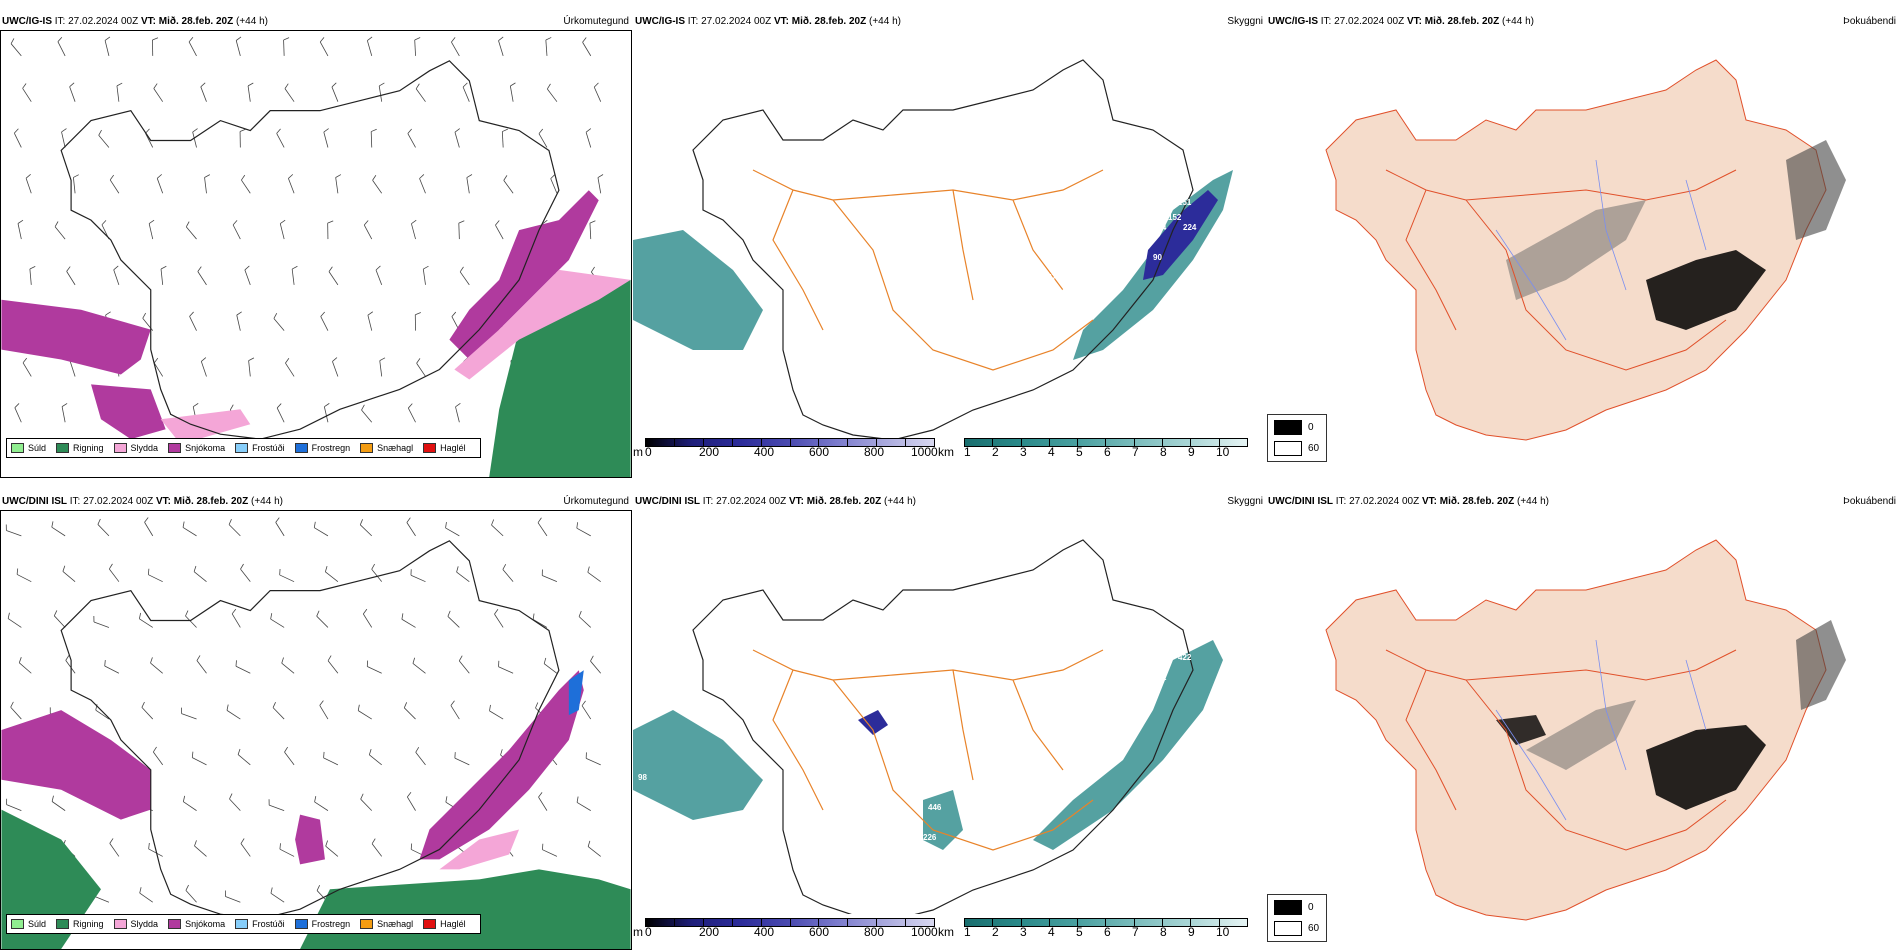  Describe the element at coordinates (1090, 727) in the screenshot. I see `visibility-label: 213` at that location.